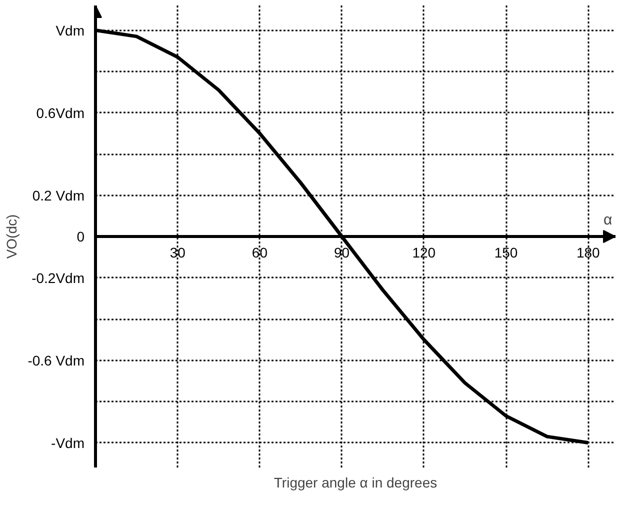 The width and height of the screenshot is (642, 514). I want to click on y-tick-label: -0.2Vdm, so click(58, 278).